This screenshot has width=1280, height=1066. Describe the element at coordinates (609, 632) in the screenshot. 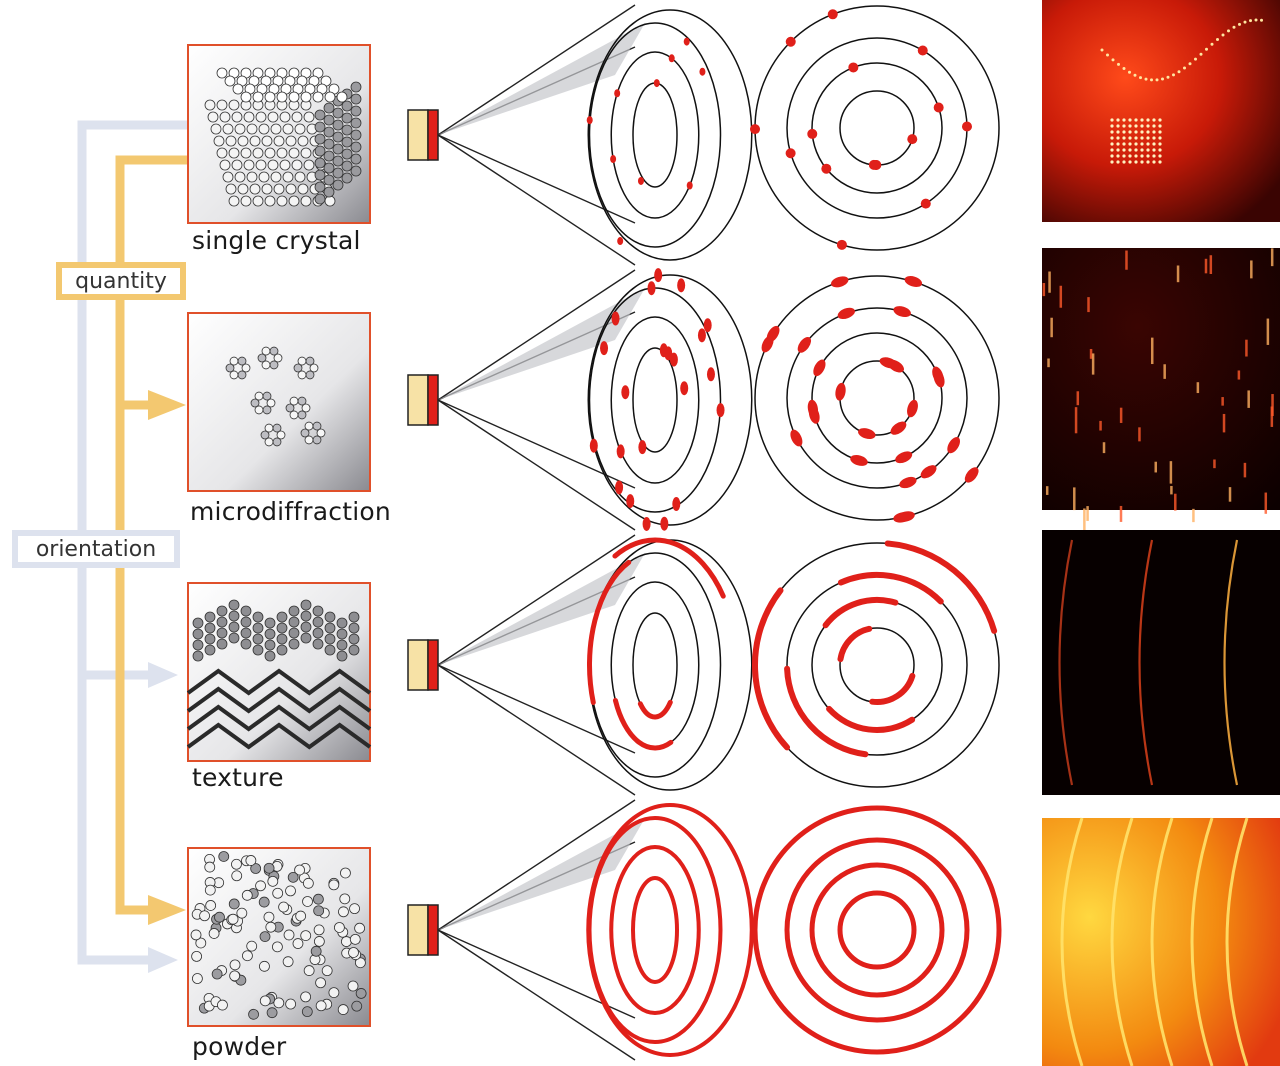

I see `cone-arc` at that location.